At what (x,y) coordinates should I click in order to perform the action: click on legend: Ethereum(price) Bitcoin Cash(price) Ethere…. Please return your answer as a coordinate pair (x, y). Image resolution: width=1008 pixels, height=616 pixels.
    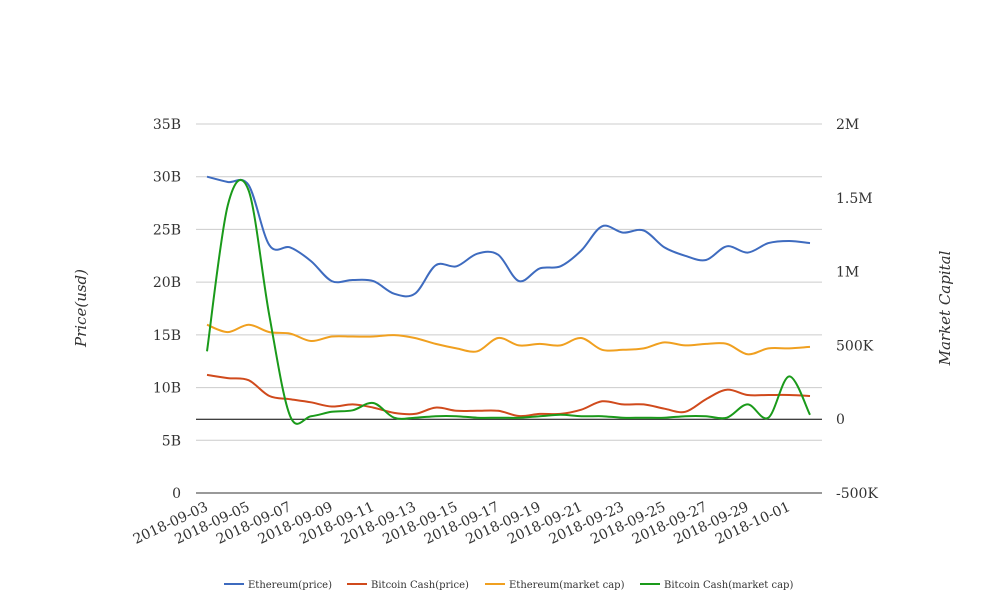
    Looking at the image, I should click on (508, 585).